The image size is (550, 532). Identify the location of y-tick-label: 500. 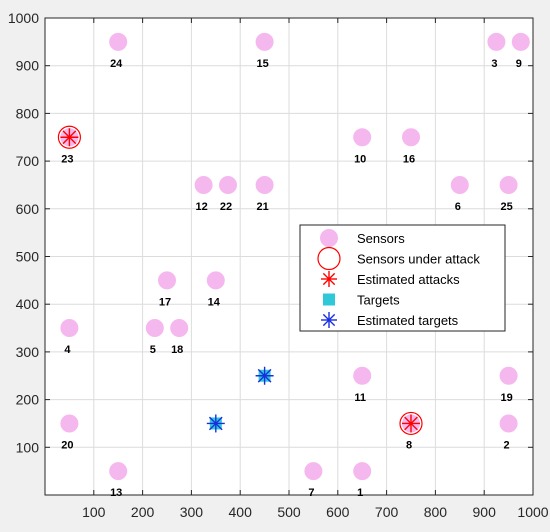
(28, 257).